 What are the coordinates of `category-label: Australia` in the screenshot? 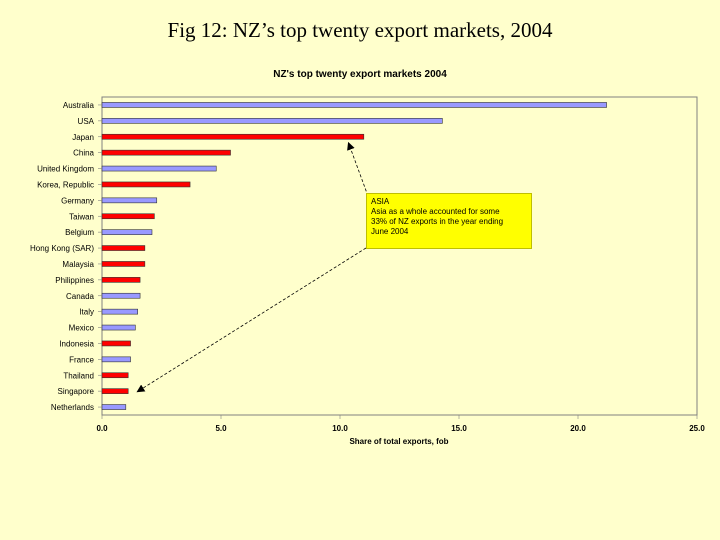 It's located at (79, 105).